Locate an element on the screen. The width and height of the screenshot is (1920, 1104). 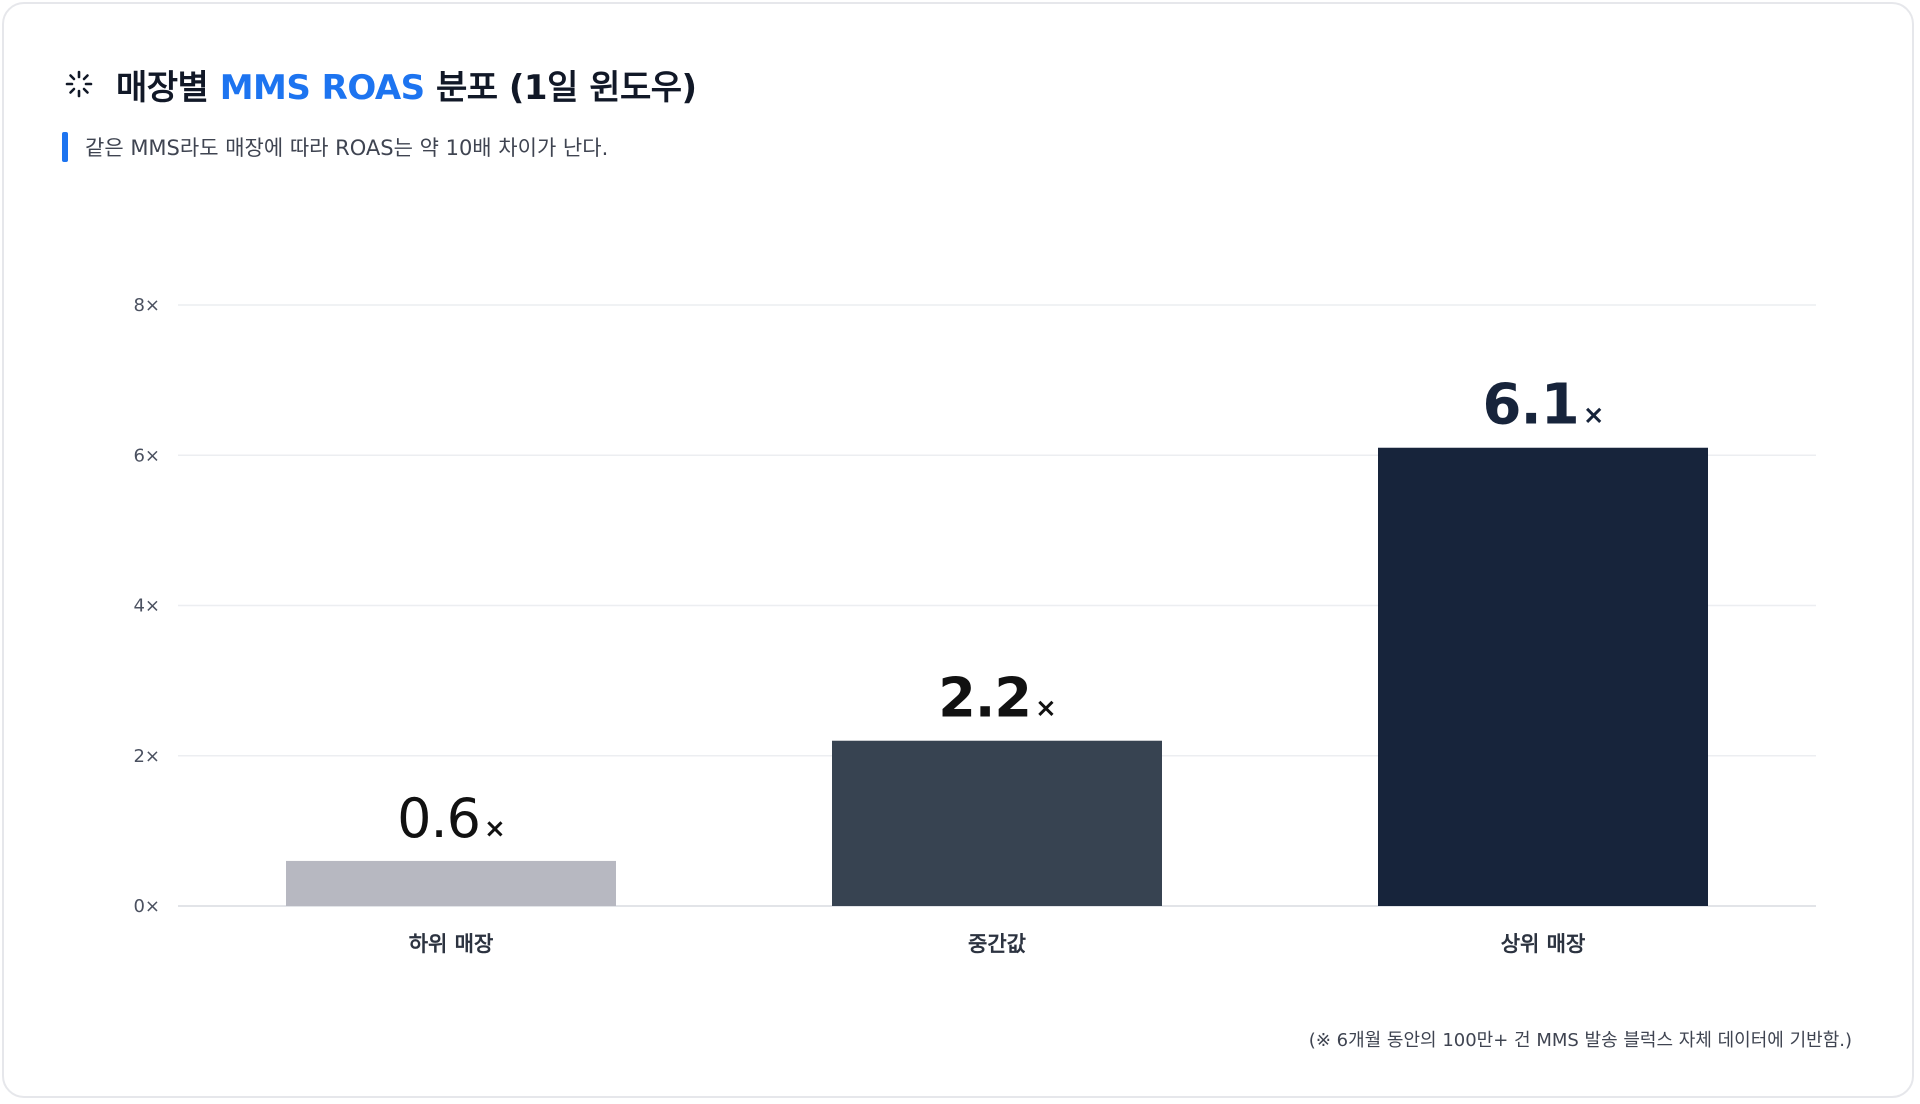
chart-header: 매장별 MMS ROAS 분포 (1일 윈도우) is located at coordinates (380, 84).